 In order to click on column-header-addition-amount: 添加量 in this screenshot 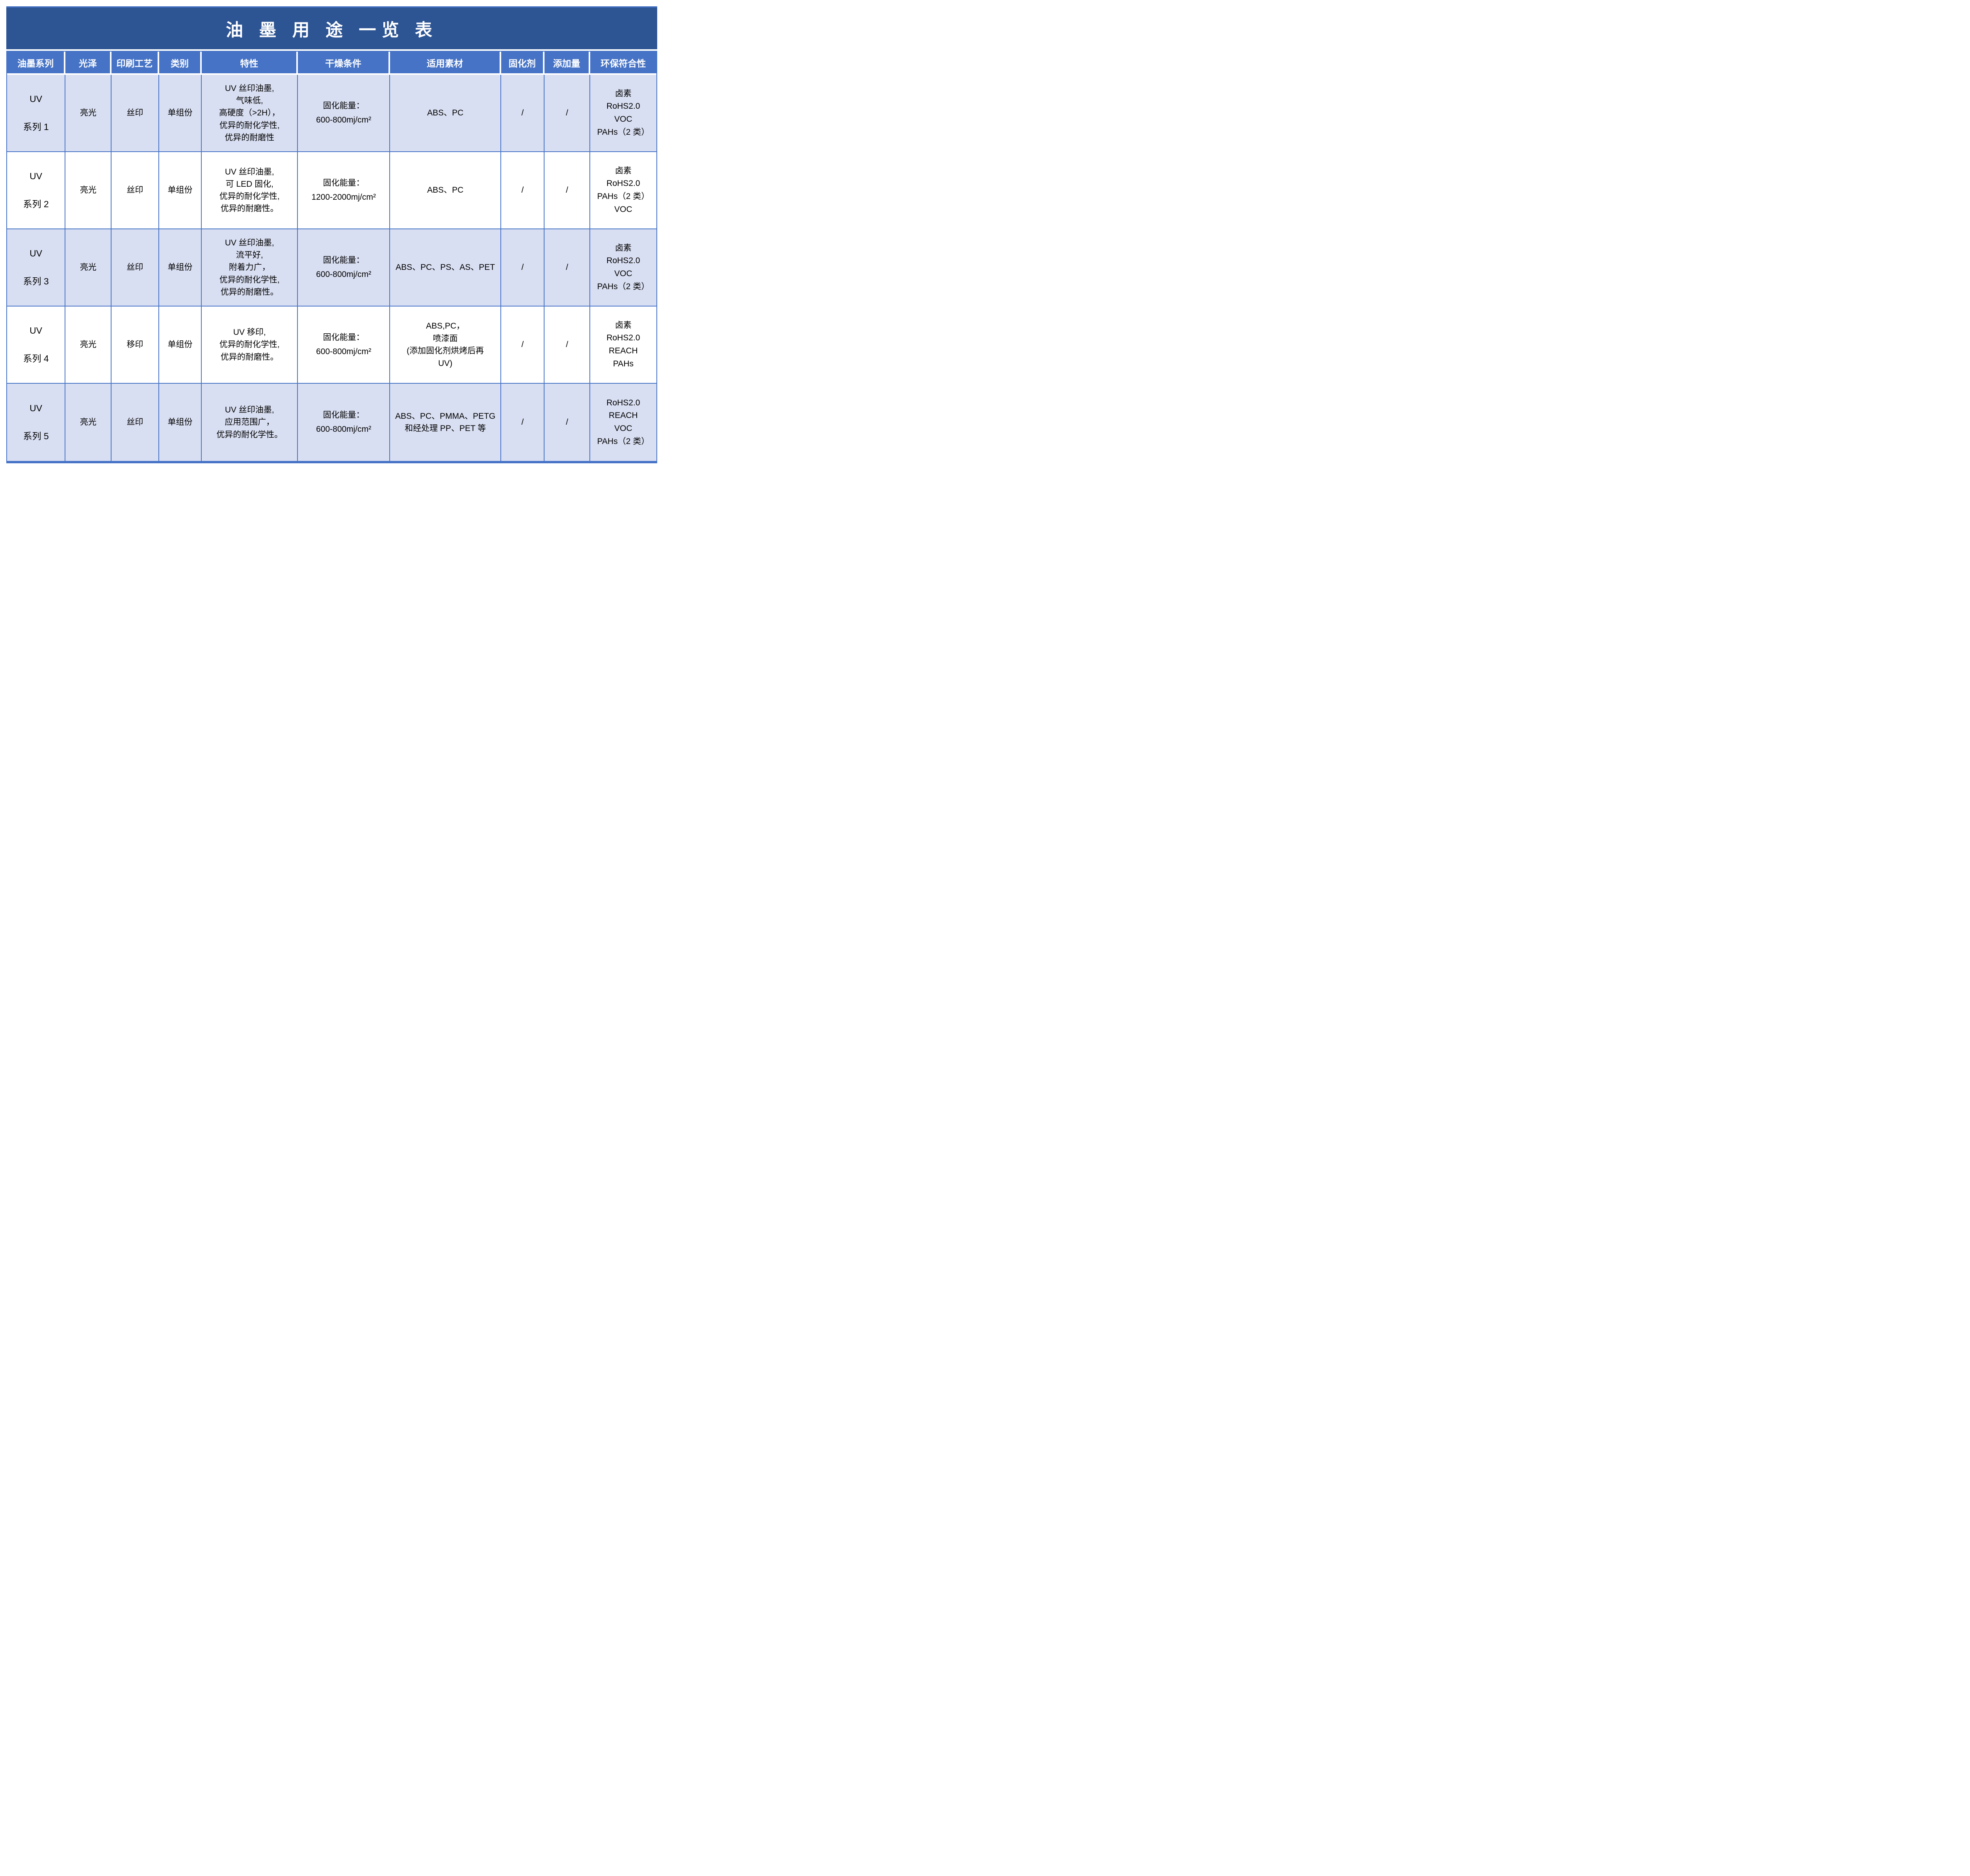, I will do `click(568, 63)`.